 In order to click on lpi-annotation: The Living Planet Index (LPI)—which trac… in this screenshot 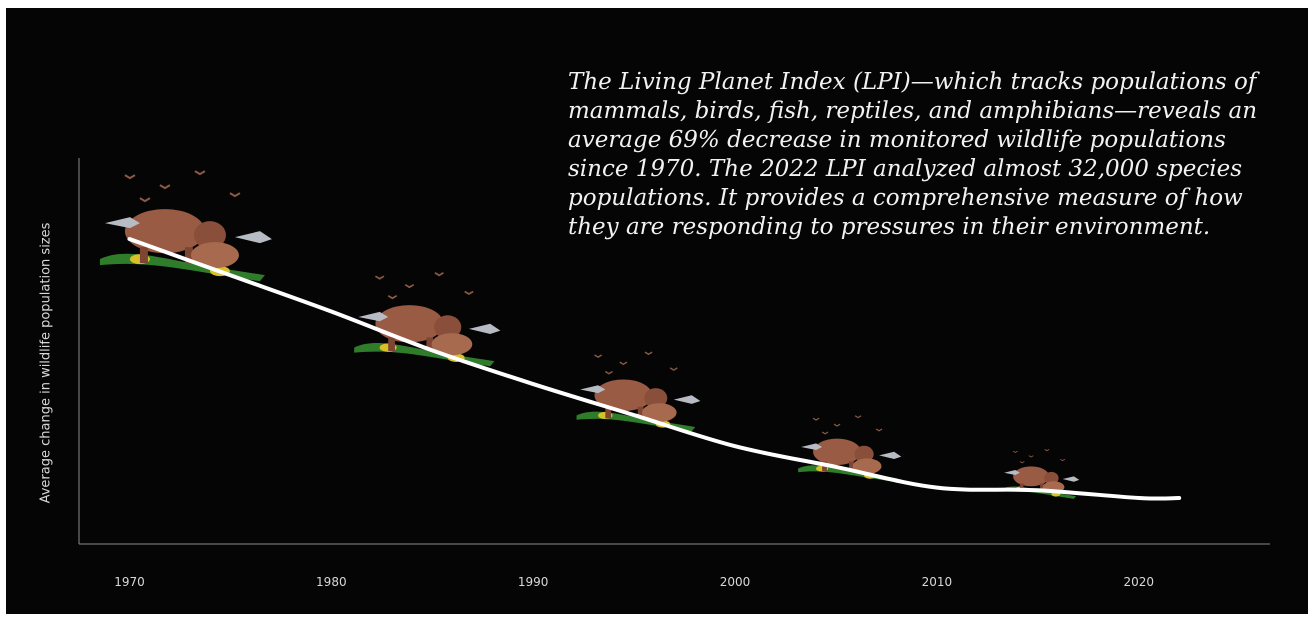, I will do `click(913, 154)`.